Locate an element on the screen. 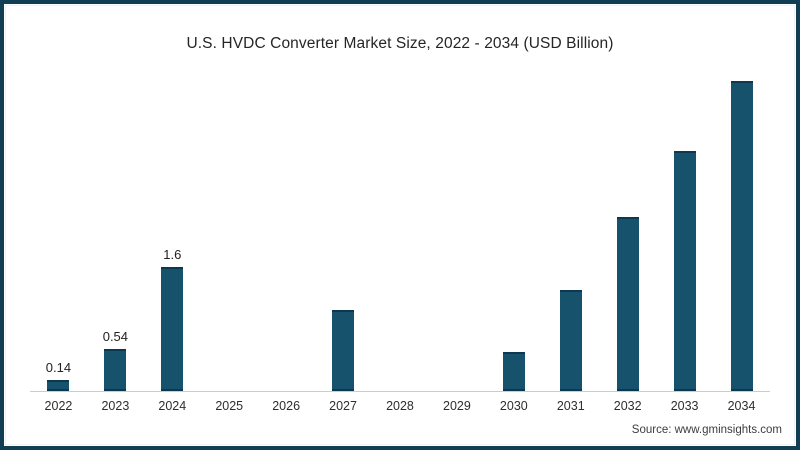  x-tick-2025: 2025 is located at coordinates (229, 406).